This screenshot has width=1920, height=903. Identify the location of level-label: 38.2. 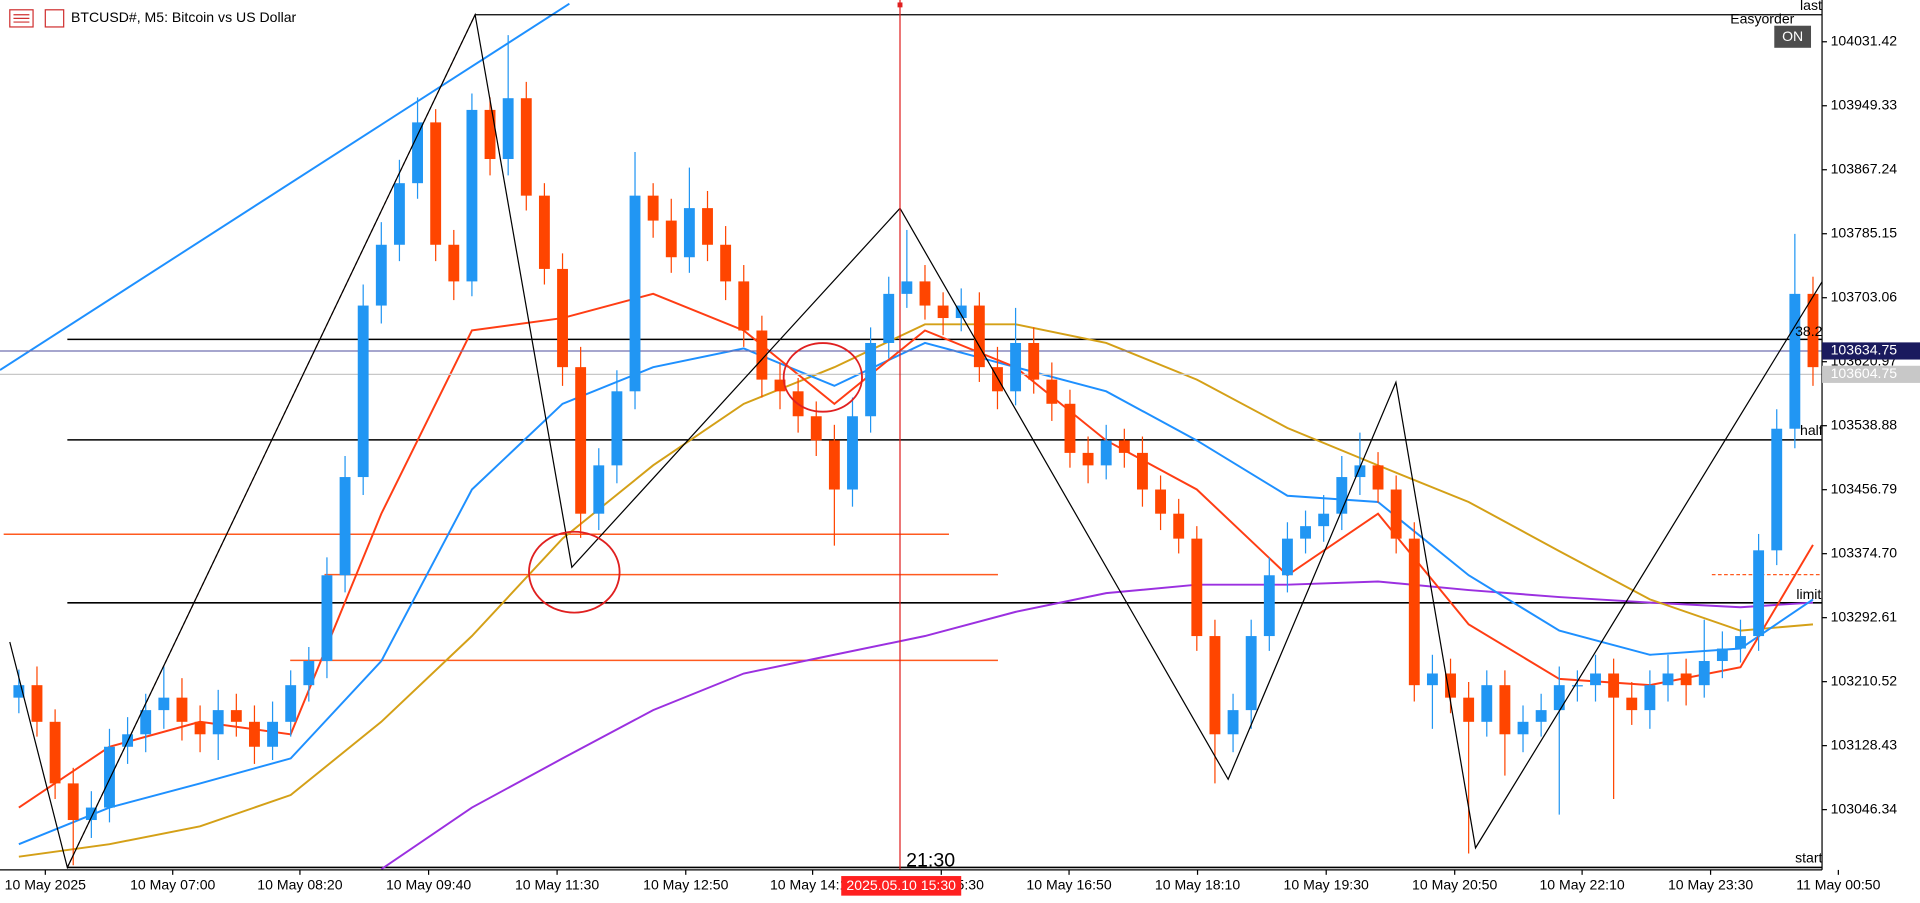
(1809, 331).